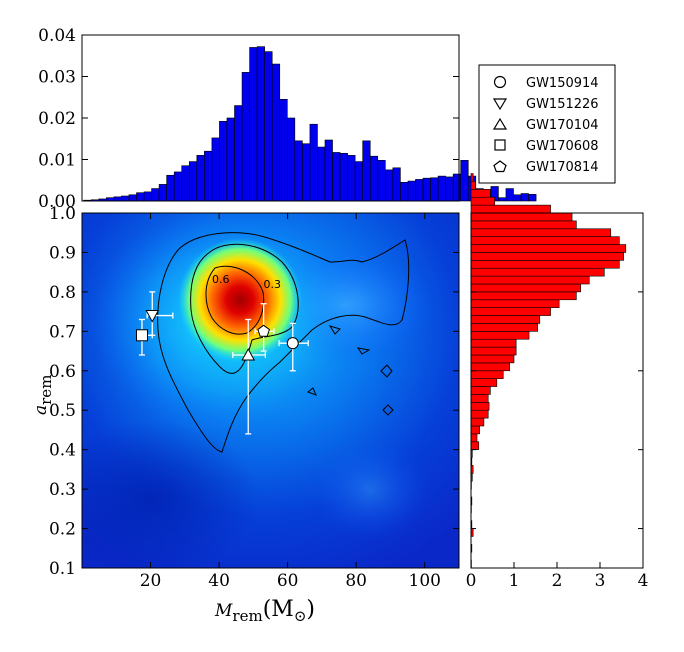 The image size is (684, 652). Describe the element at coordinates (57, 119) in the screenshot. I see `top-hist-y-tick-label: 0.02` at that location.